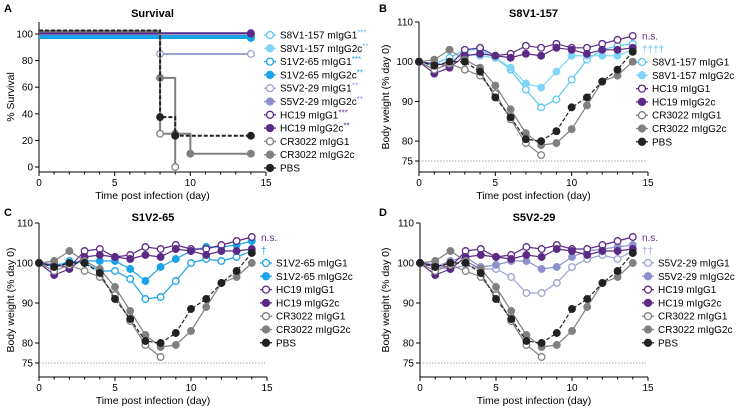  I want to click on y-tick-label: 100, so click(24, 35).